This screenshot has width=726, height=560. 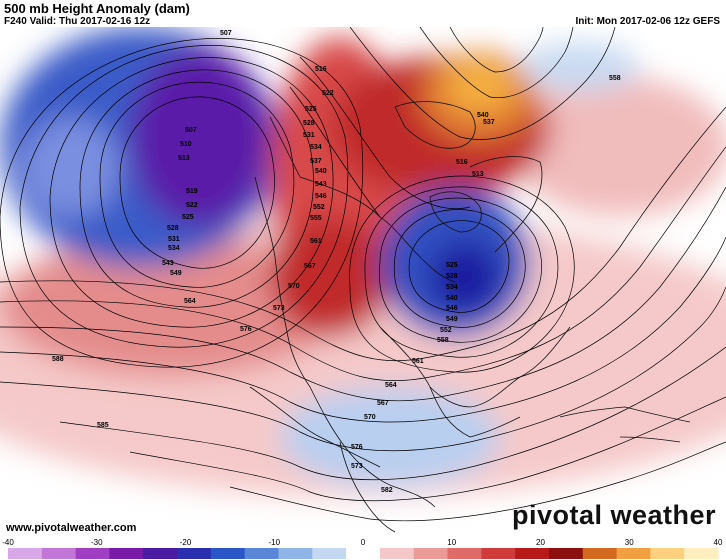 I want to click on init-time: Init: Mon 2017-02-06 12z GEFS, so click(x=648, y=21).